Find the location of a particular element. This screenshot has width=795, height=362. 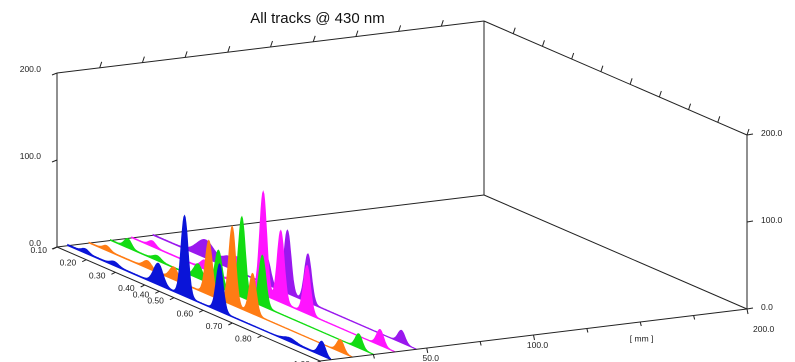

rf-tick-label: 0.10 is located at coordinates (38, 250).